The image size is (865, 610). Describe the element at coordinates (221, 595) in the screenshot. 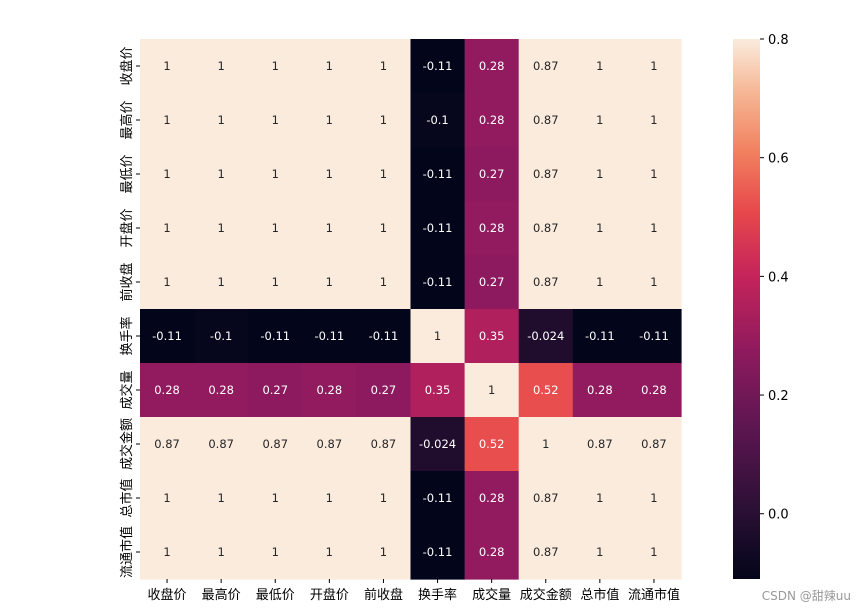

I see `x-tick-label: 最高价` at that location.